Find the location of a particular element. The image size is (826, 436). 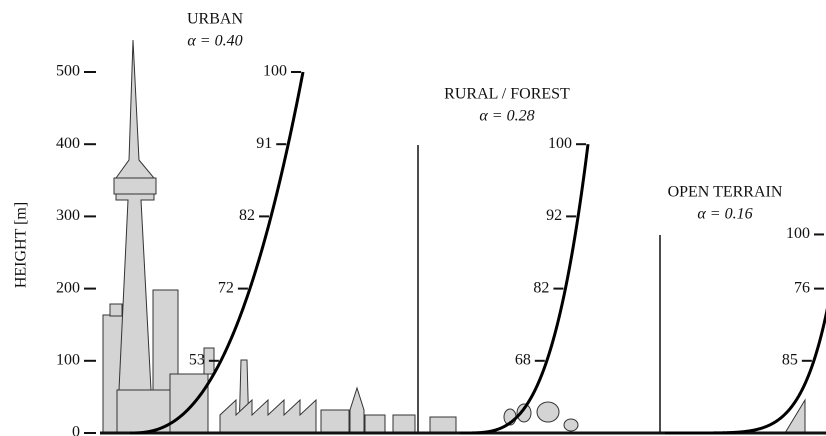

profile-alpha: α = 0.40 is located at coordinates (214, 41).